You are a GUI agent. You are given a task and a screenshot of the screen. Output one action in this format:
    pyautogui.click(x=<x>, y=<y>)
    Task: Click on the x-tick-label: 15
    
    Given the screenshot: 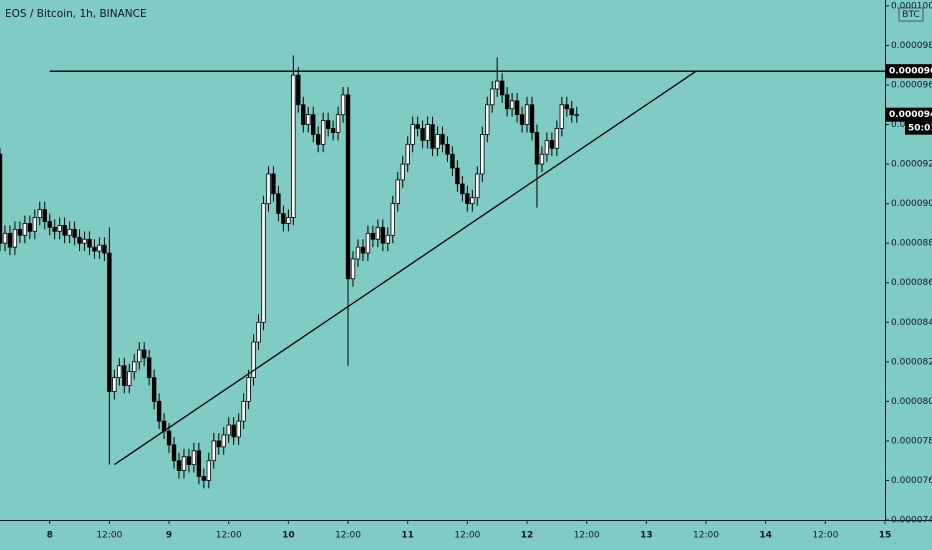 What is the action you would take?
    pyautogui.click(x=885, y=536)
    